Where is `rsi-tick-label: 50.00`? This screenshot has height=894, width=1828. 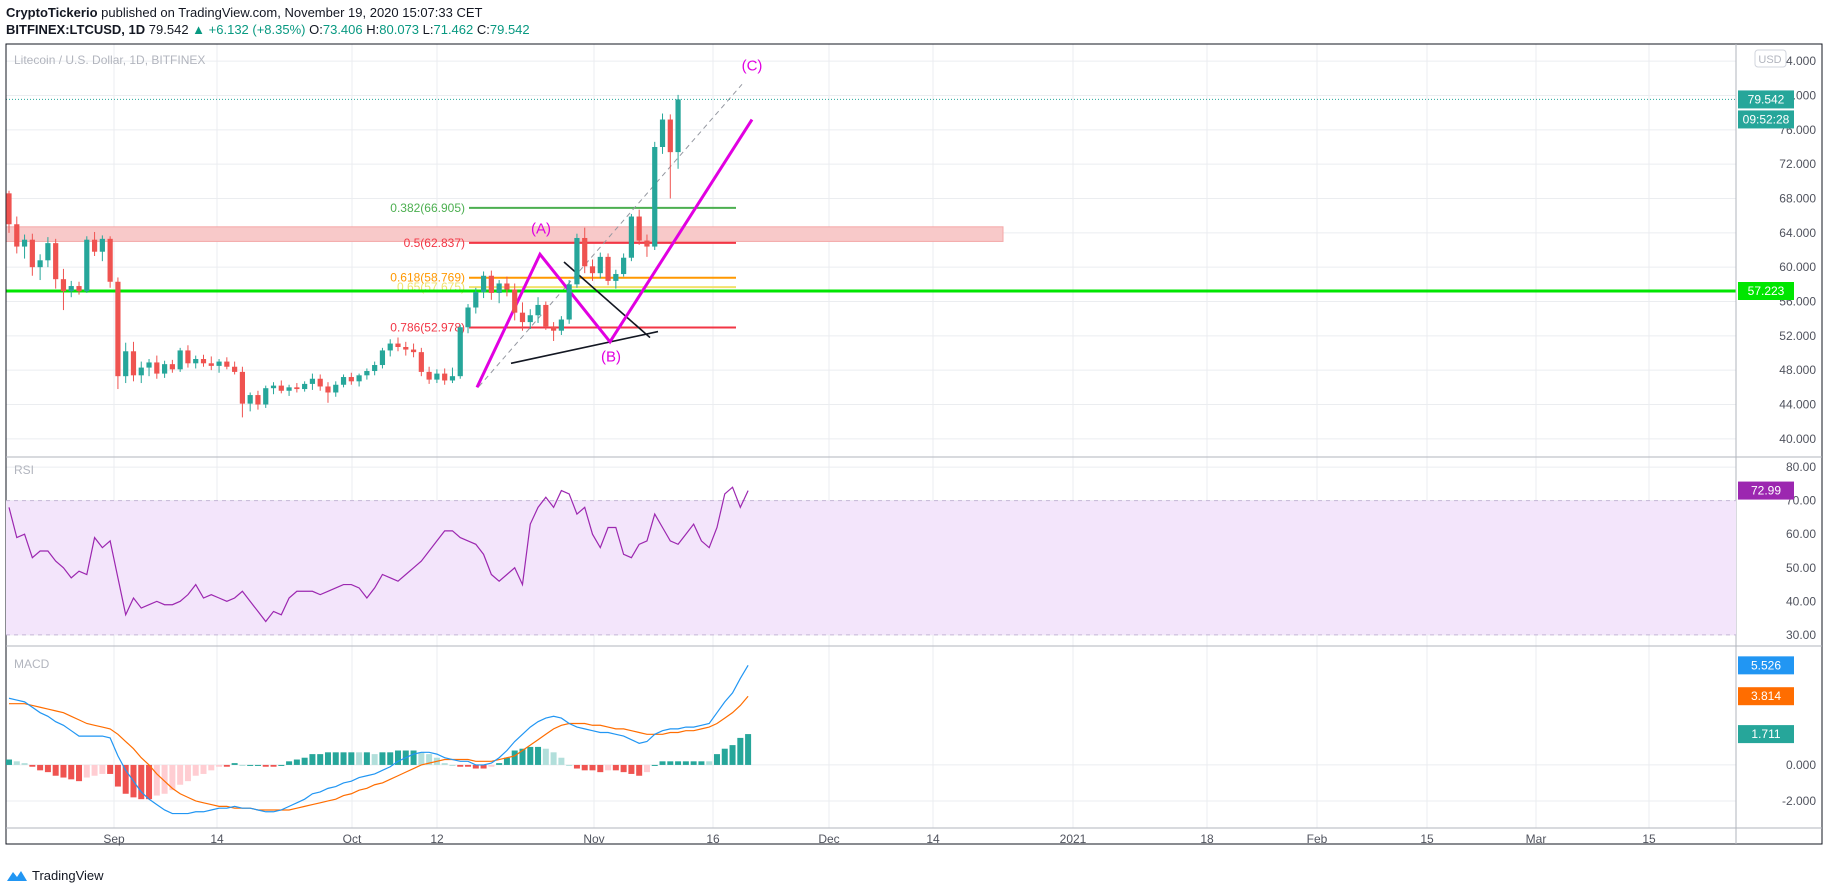 rsi-tick-label: 50.00 is located at coordinates (1801, 568).